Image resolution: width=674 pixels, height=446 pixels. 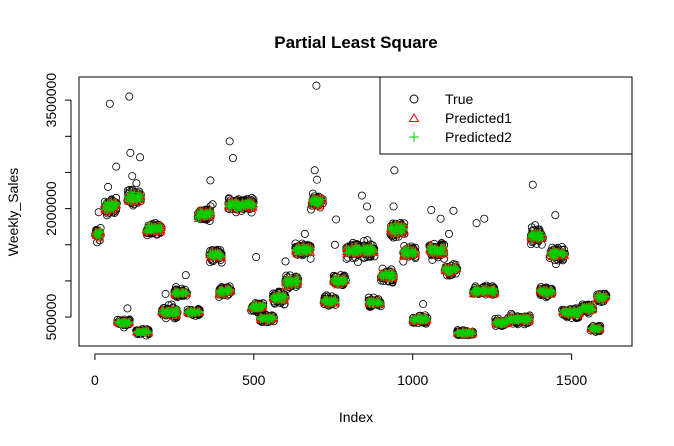 I want to click on chart-title: Partial Least Square, so click(x=355, y=42).